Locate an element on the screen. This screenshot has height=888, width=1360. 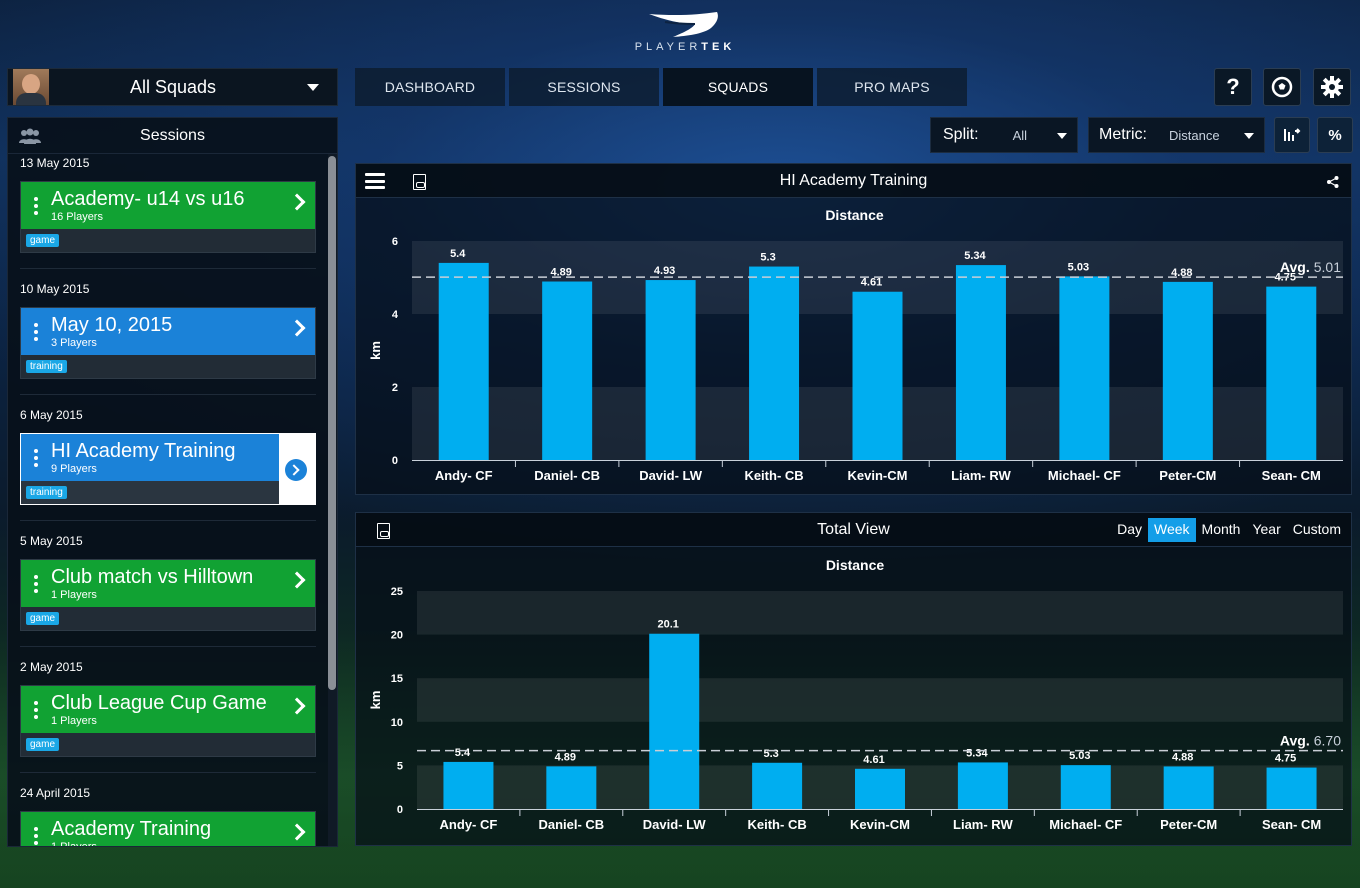
help-button: ? is located at coordinates (1233, 87).